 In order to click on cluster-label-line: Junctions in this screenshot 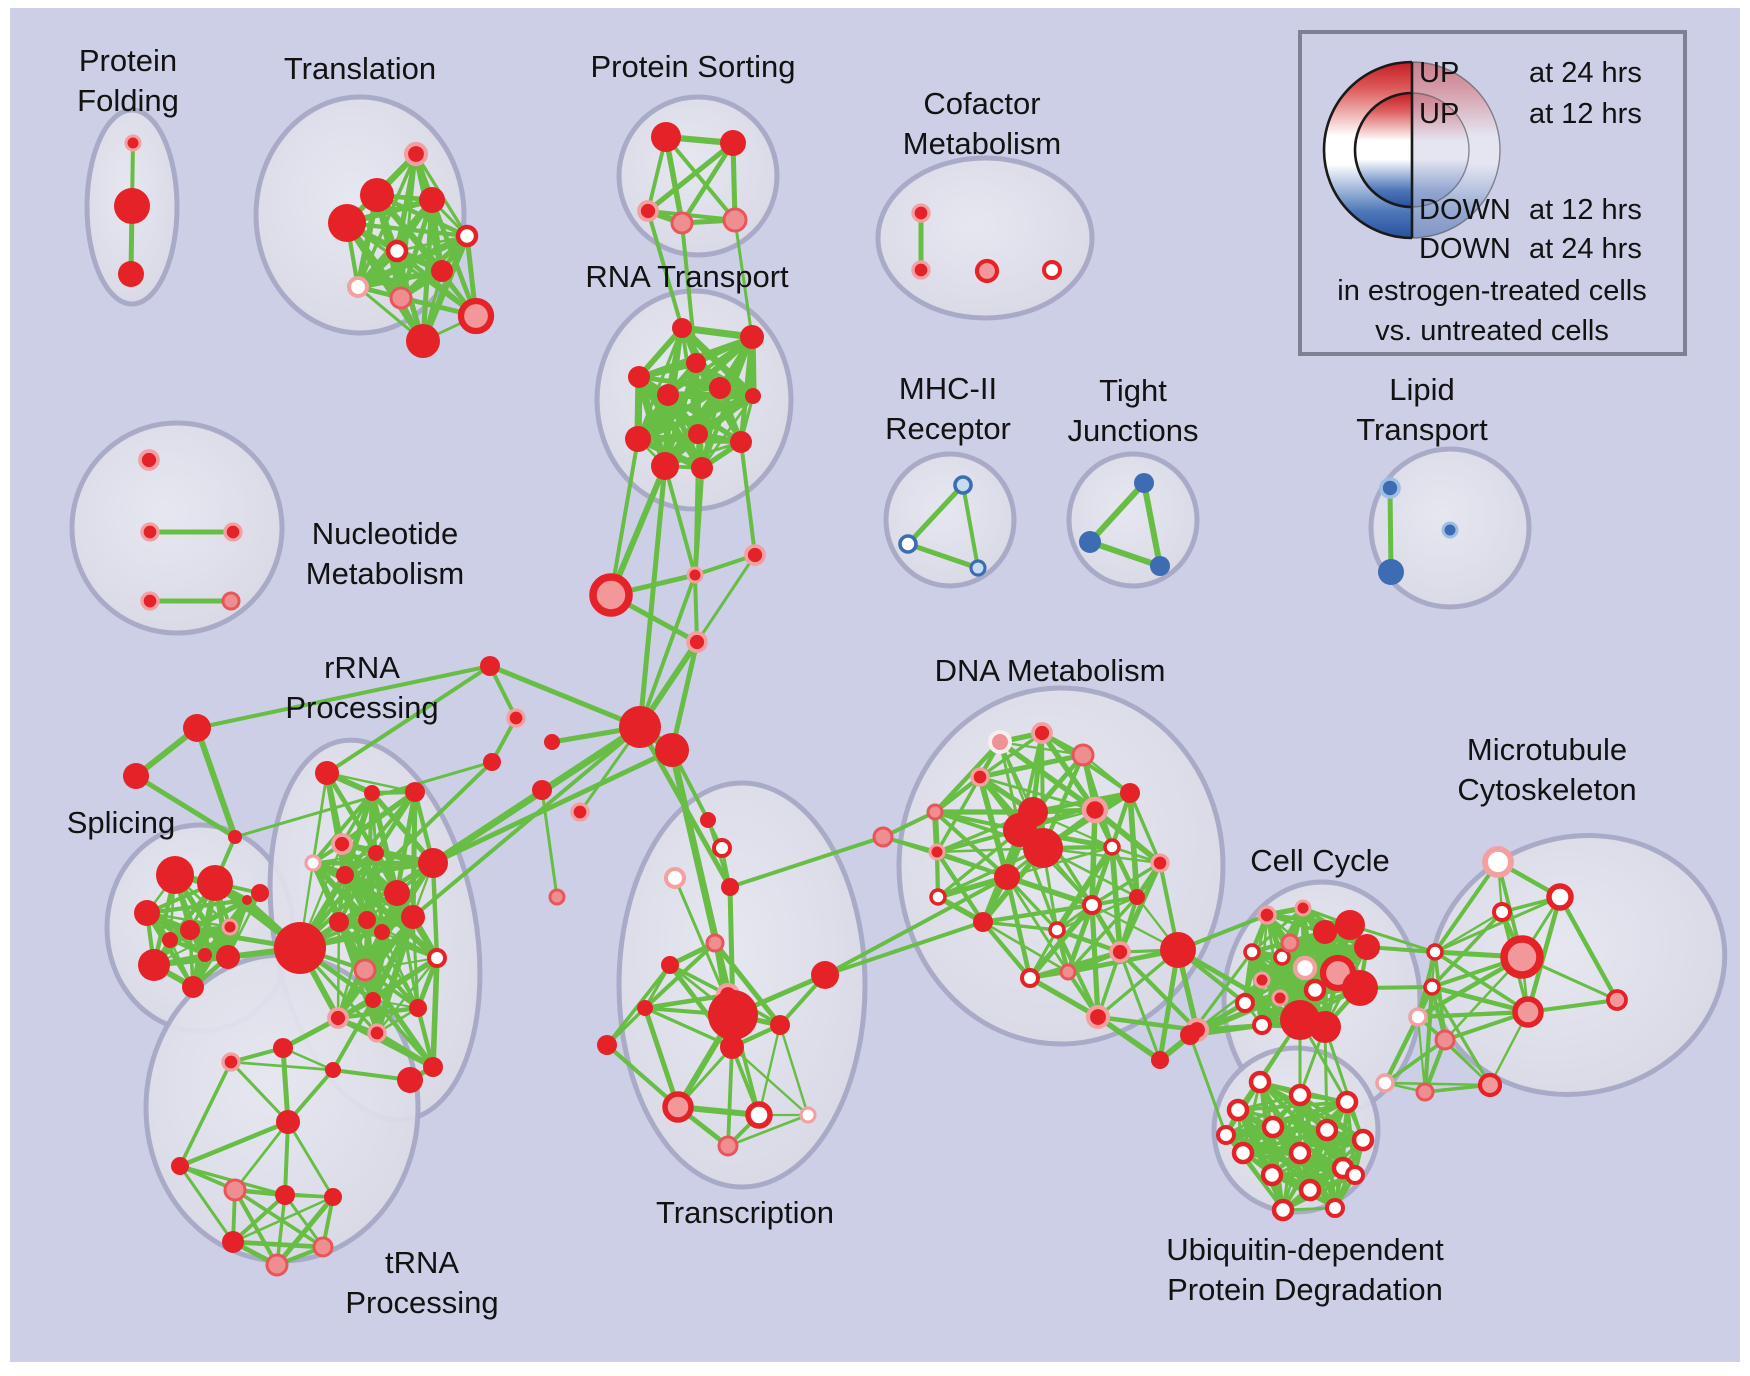, I will do `click(1133, 430)`.